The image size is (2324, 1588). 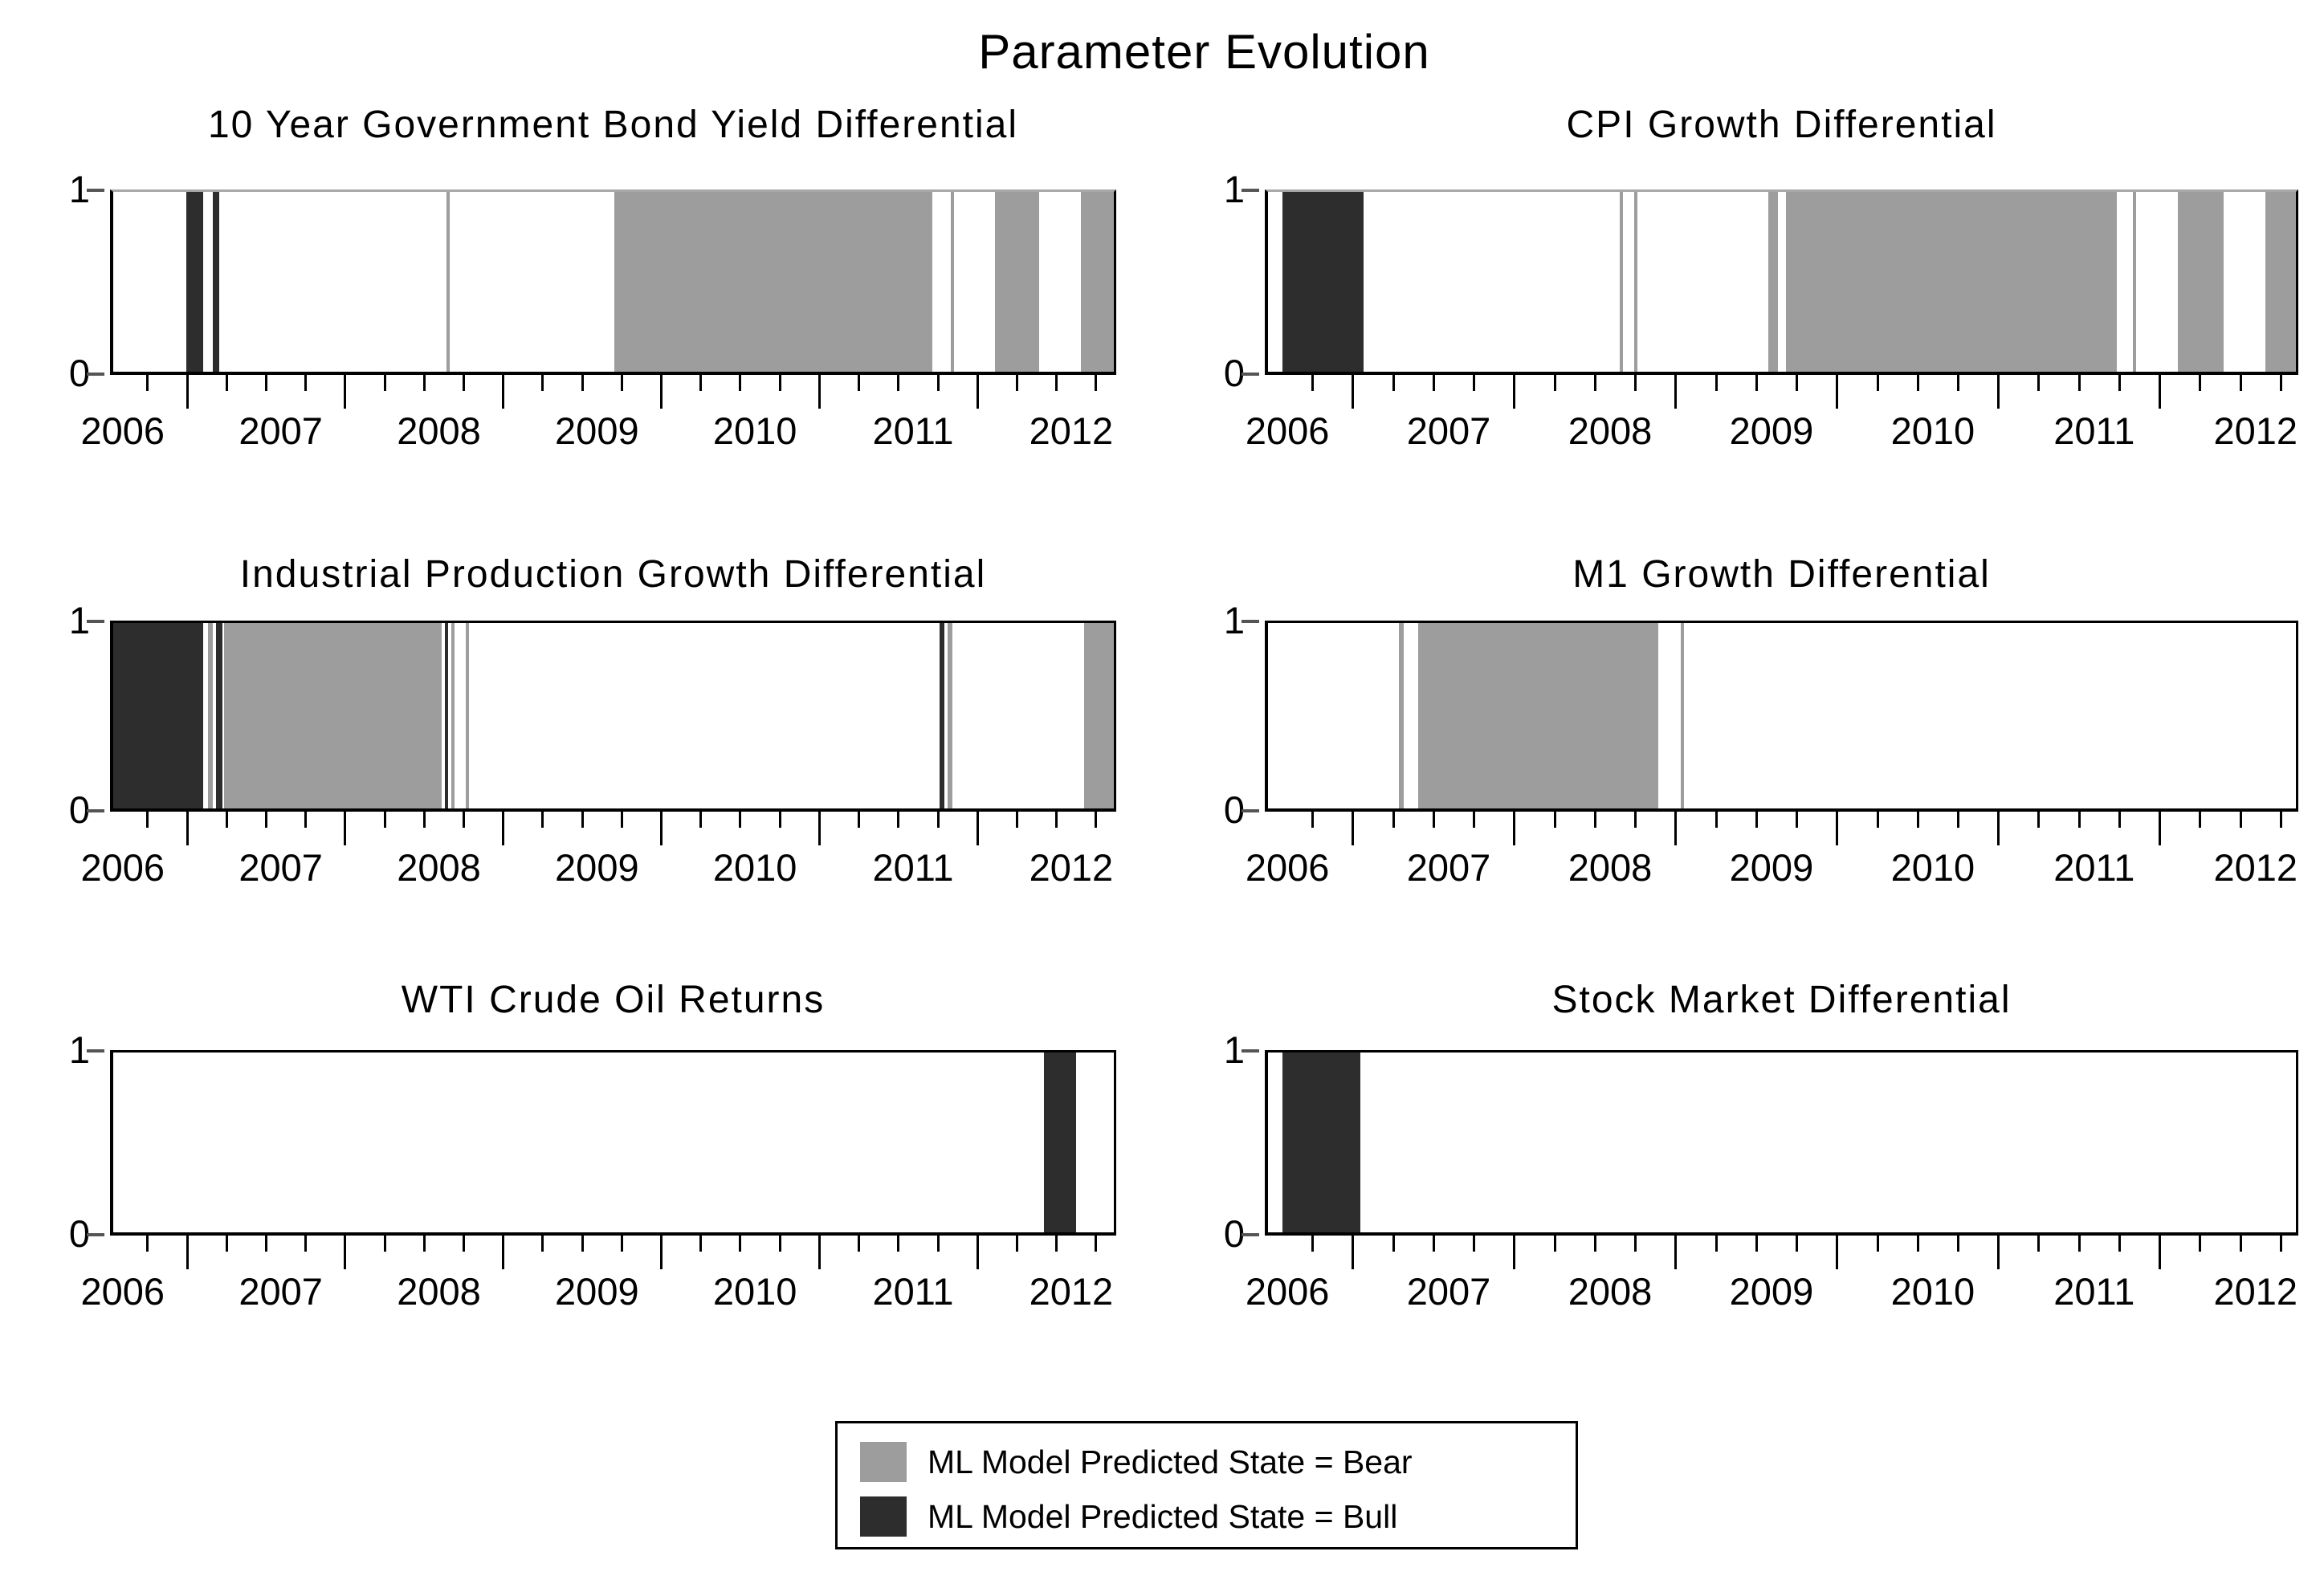 I want to click on x-tick-label: 2010, so click(x=1933, y=430).